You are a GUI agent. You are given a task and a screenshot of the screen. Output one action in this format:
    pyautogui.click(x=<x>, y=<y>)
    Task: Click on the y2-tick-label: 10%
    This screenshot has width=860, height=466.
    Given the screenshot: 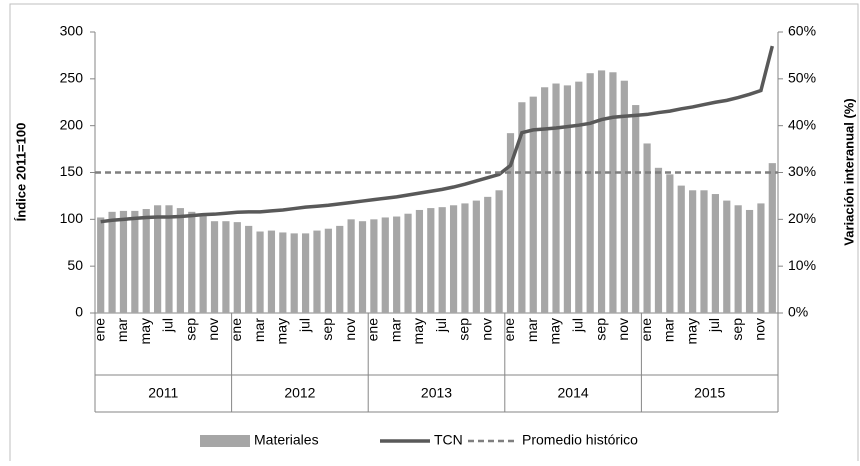 What is the action you would take?
    pyautogui.click(x=802, y=265)
    